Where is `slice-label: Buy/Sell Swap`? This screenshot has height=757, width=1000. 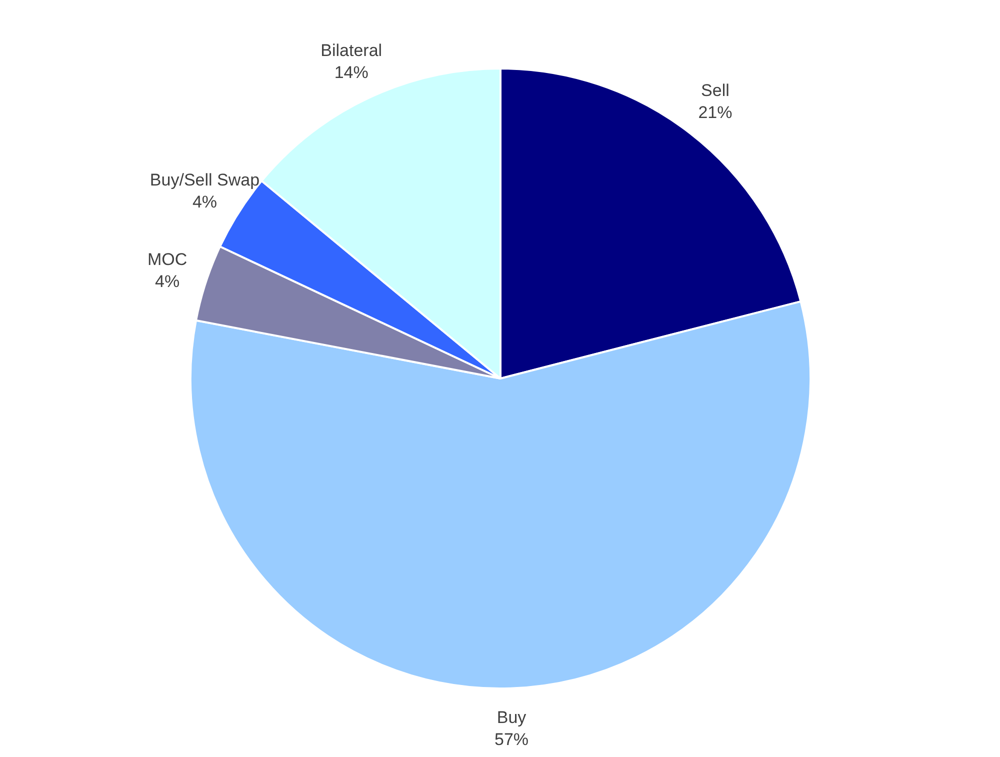 slice-label: Buy/Sell Swap is located at coordinates (205, 180).